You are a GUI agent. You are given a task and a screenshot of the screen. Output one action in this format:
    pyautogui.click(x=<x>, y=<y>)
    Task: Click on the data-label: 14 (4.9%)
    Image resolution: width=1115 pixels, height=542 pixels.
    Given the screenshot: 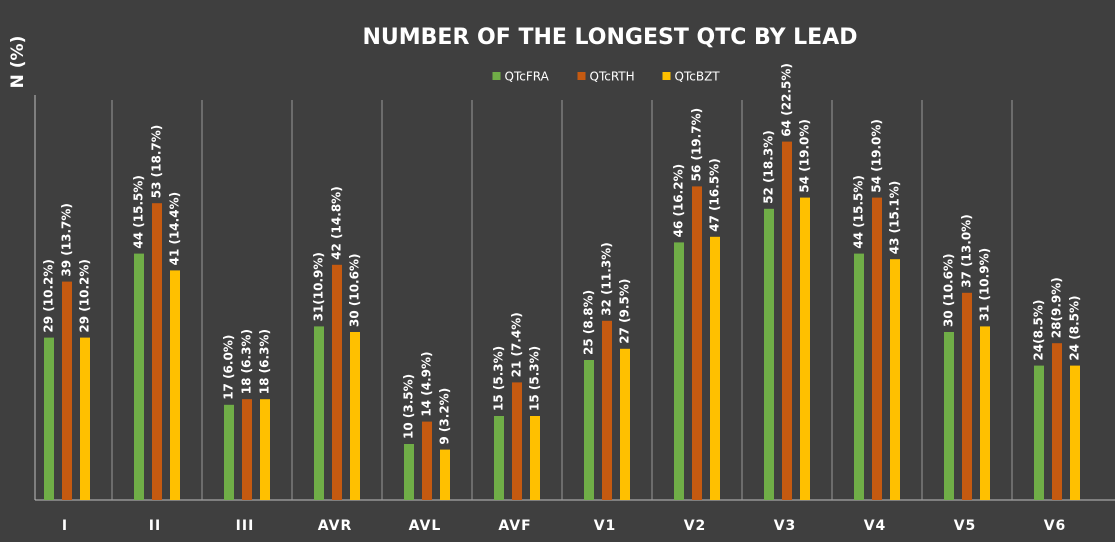 What is the action you would take?
    pyautogui.click(x=427, y=383)
    